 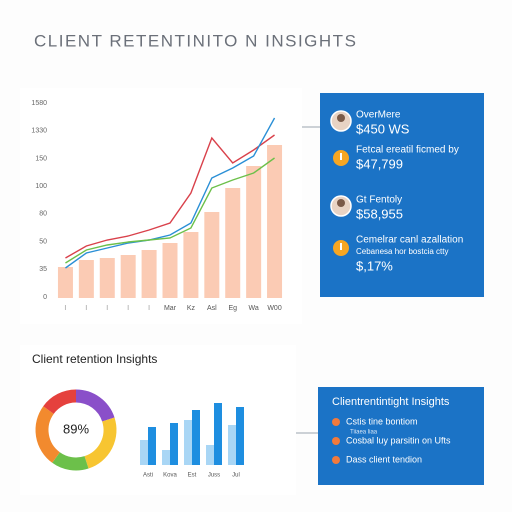 I want to click on x-tick-label: Juss, so click(x=214, y=476).